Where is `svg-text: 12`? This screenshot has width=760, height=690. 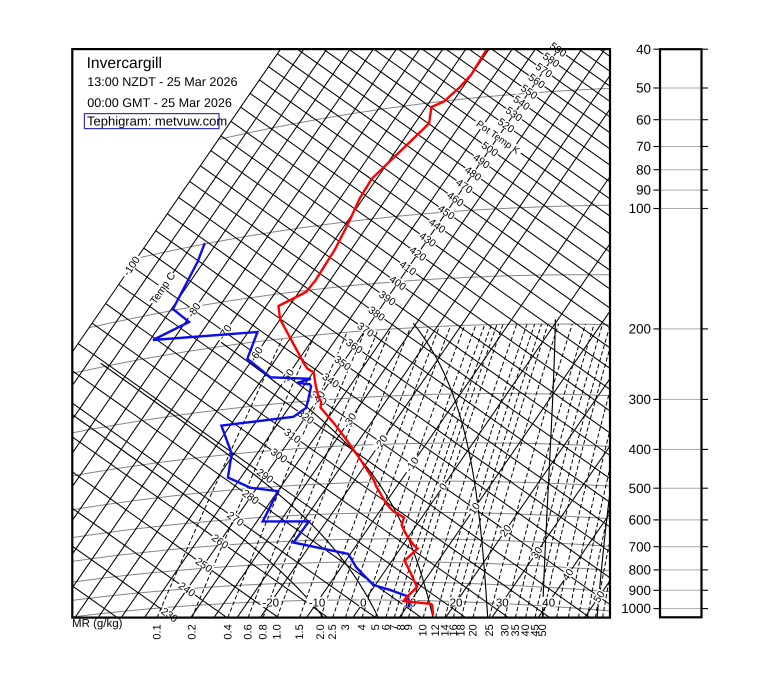 svg-text: 12 is located at coordinates (436, 630).